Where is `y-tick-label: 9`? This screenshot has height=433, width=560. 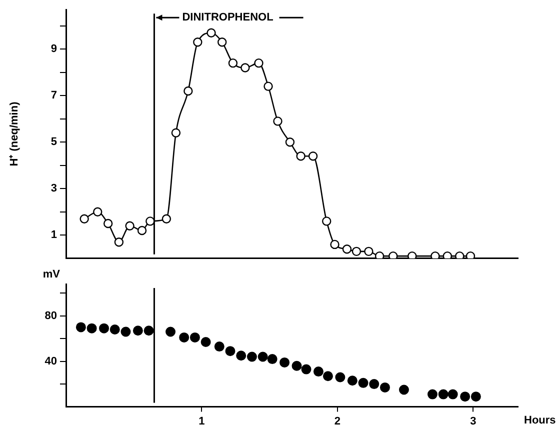
y-tick-label: 9 is located at coordinates (53, 49).